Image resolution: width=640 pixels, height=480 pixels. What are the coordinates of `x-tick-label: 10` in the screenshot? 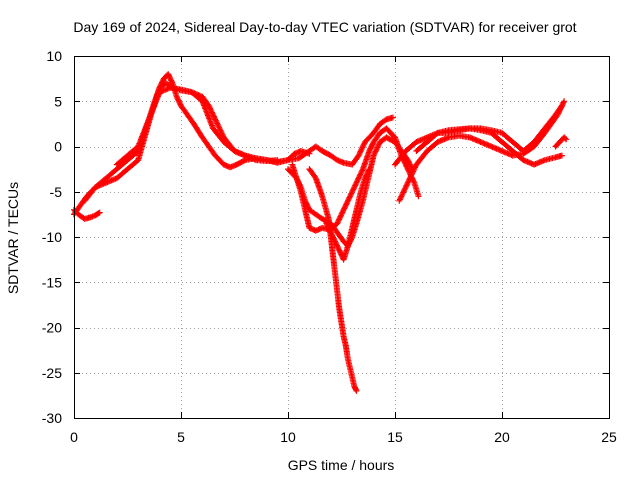 It's located at (288, 437).